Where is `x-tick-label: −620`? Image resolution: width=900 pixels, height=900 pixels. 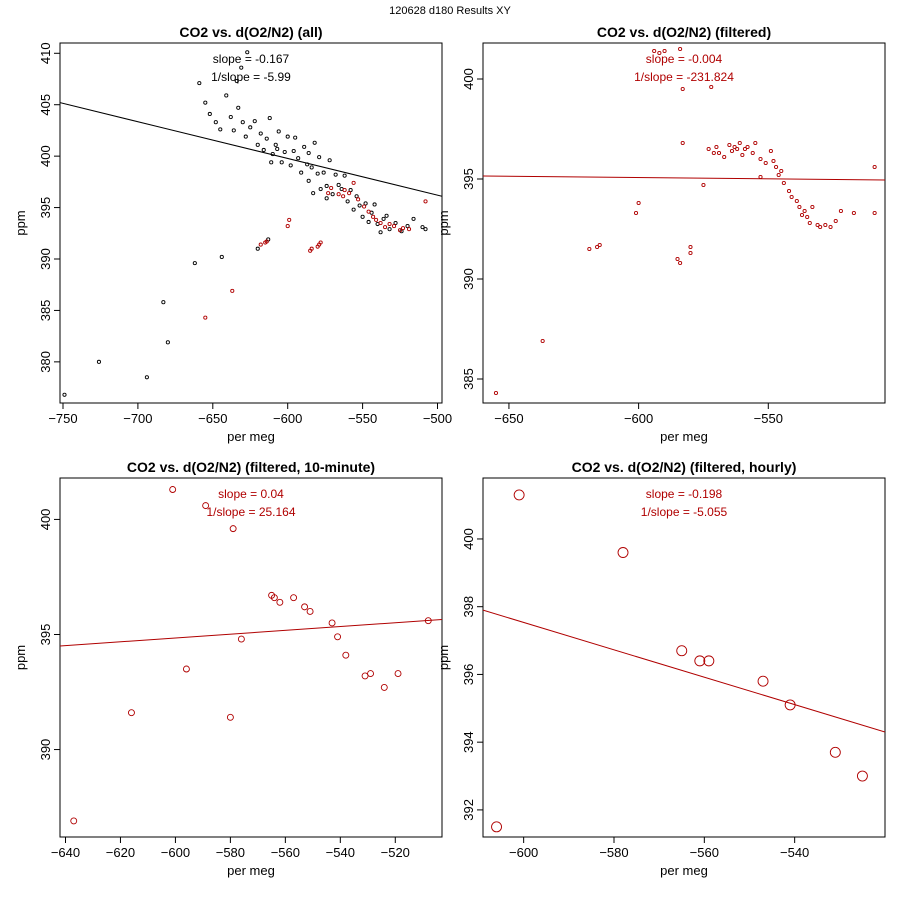
x-tick-label: −620 is located at coordinates (120, 852).